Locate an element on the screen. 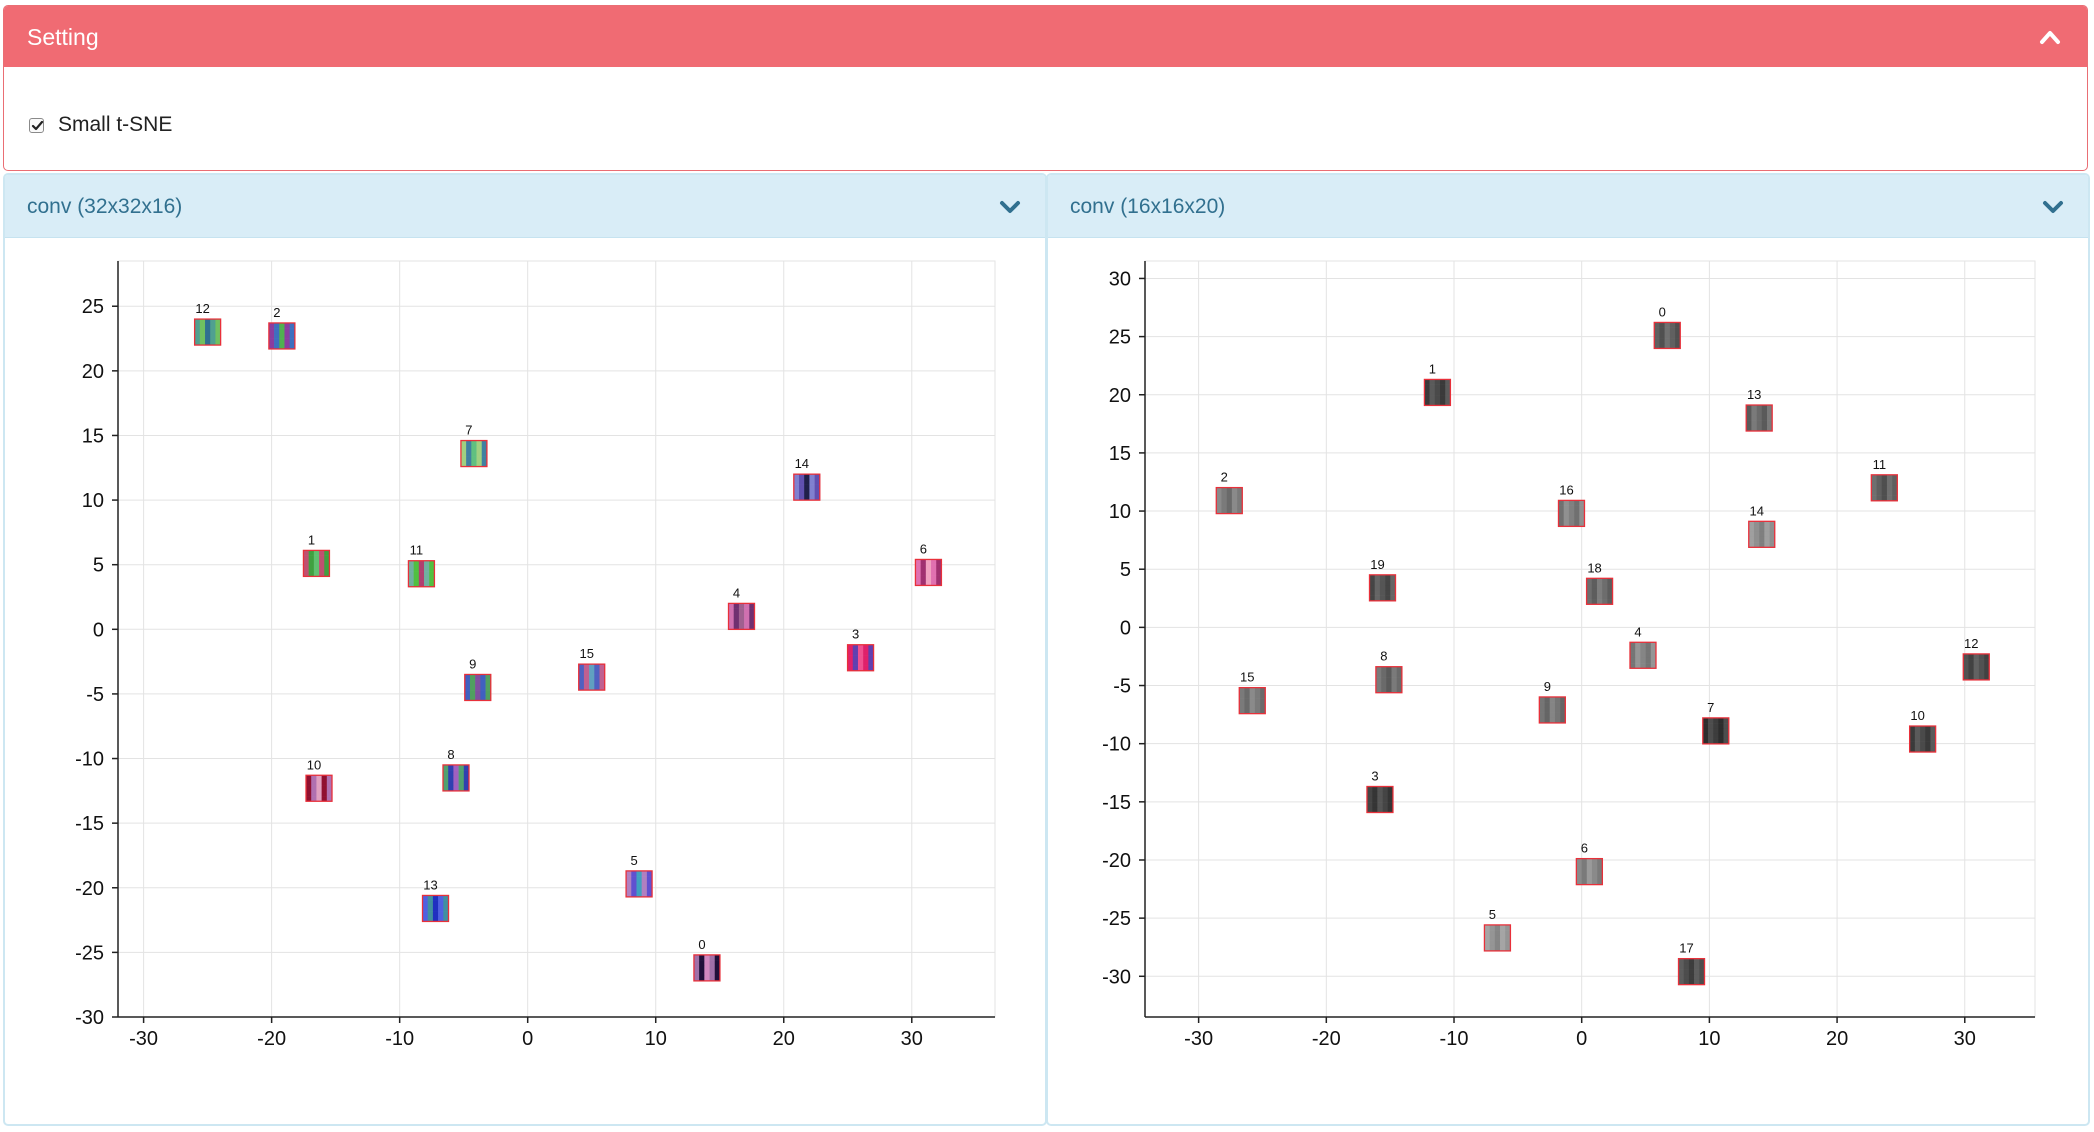 The width and height of the screenshot is (2094, 1132). setting-header: Setting is located at coordinates (1045, 36).